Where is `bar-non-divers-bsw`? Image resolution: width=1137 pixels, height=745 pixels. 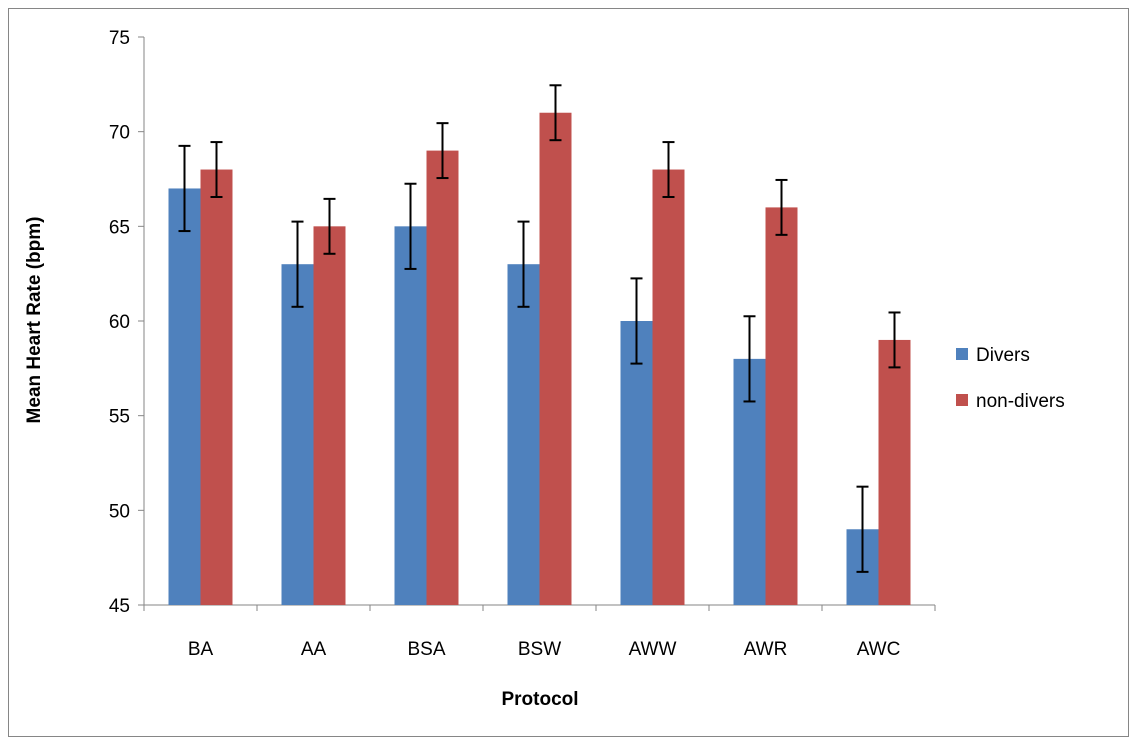 bar-non-divers-bsw is located at coordinates (555, 358).